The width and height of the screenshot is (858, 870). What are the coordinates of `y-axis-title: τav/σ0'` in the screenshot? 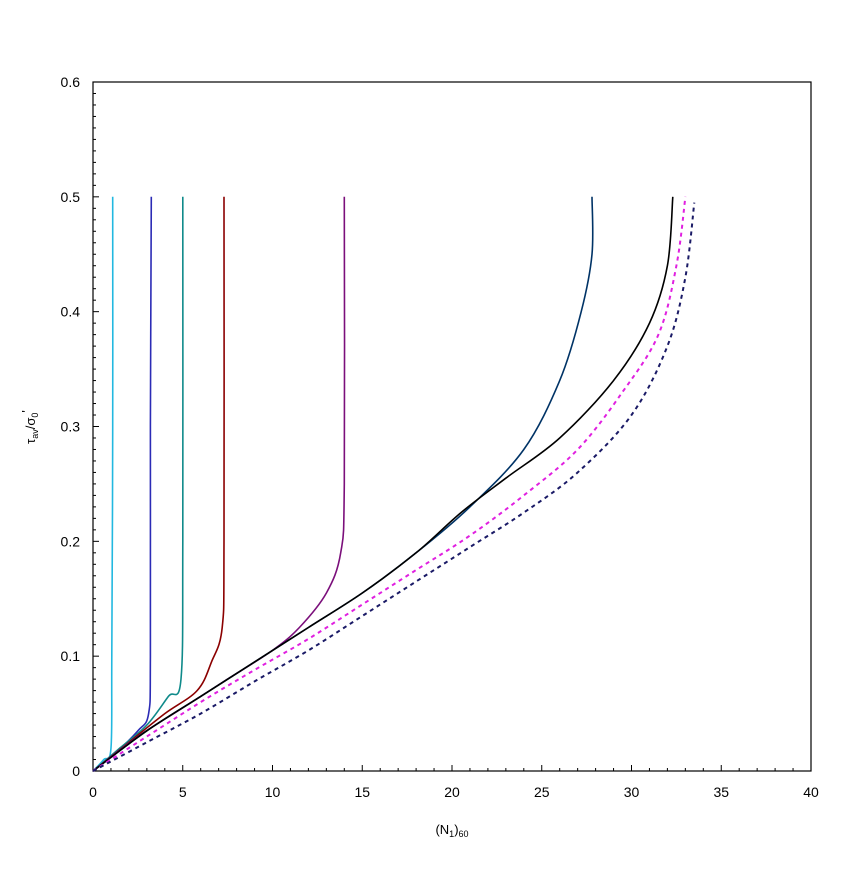 It's located at (29, 427).